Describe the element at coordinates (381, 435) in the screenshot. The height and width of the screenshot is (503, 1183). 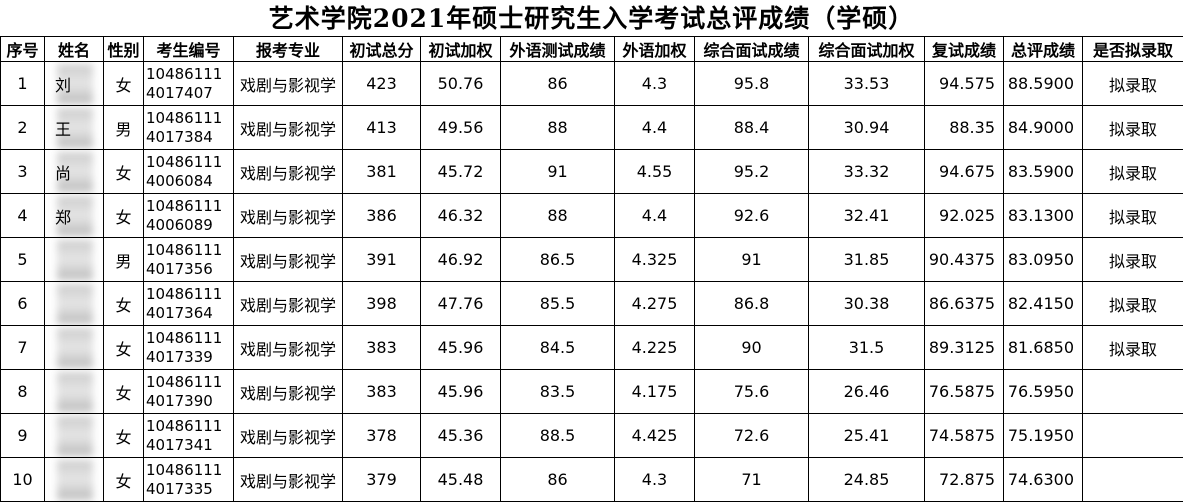
I see `cell: 378` at that location.